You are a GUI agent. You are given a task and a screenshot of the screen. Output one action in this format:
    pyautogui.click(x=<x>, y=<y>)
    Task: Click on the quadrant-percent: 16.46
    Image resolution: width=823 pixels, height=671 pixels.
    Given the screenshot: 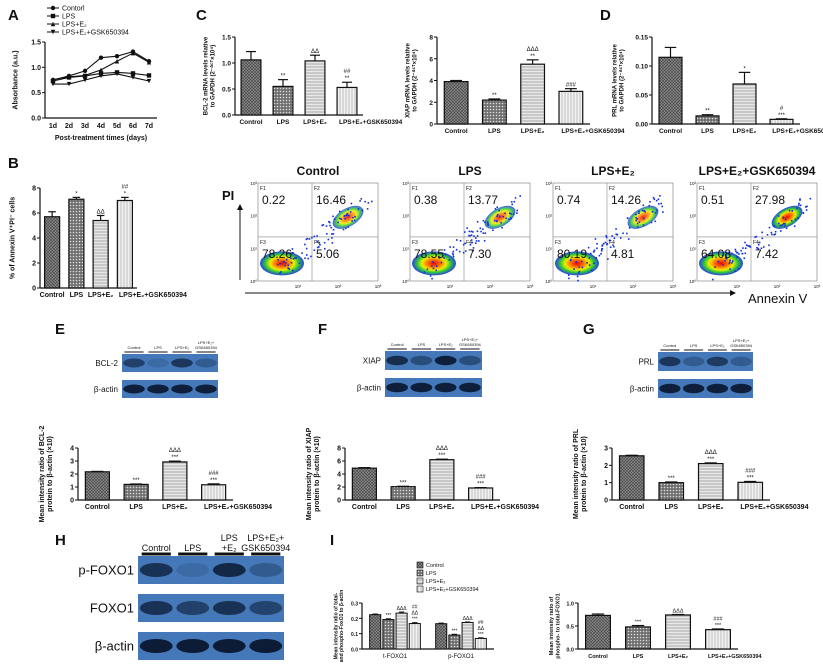 What is the action you would take?
    pyautogui.click(x=331, y=200)
    